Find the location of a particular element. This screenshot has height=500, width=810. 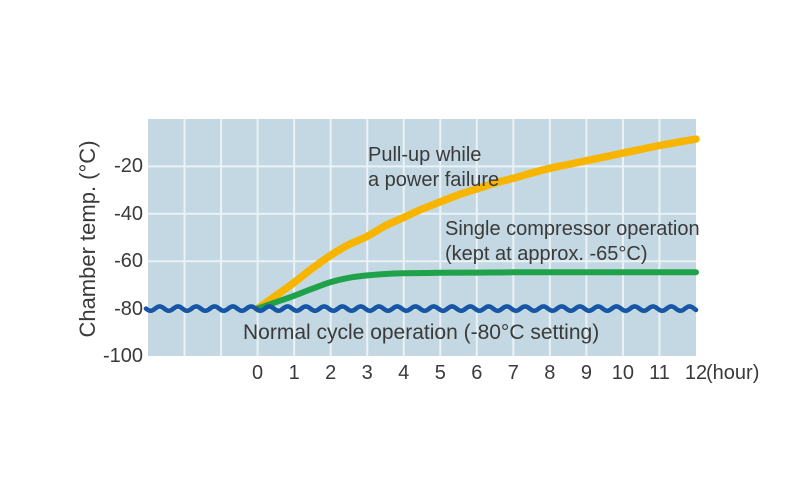

y-tick-label: -20 is located at coordinates (128, 166).